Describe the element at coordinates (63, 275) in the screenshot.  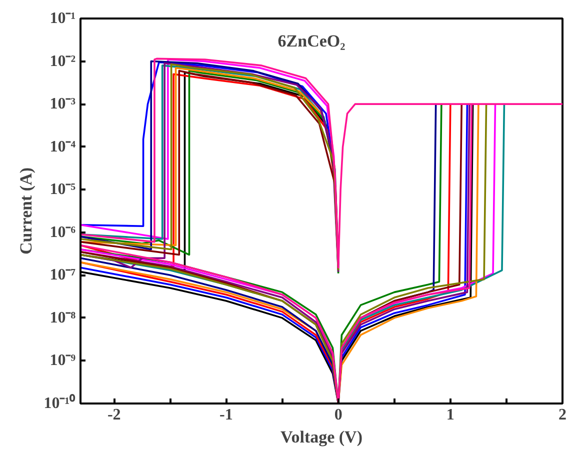
I see `y-tick-label: 10⁻⁷` at that location.